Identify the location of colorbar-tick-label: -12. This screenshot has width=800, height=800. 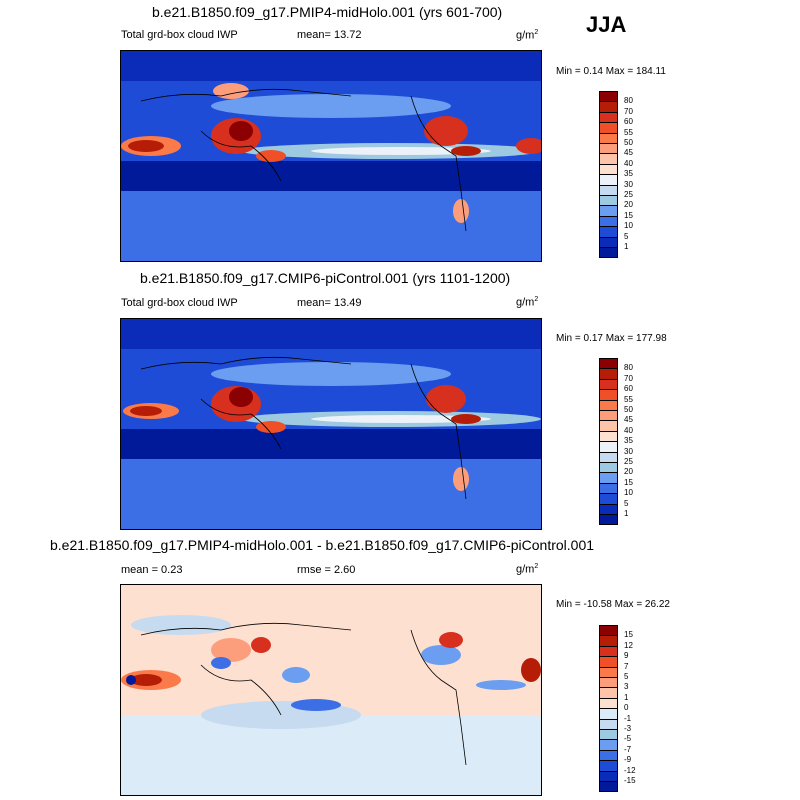
(630, 770).